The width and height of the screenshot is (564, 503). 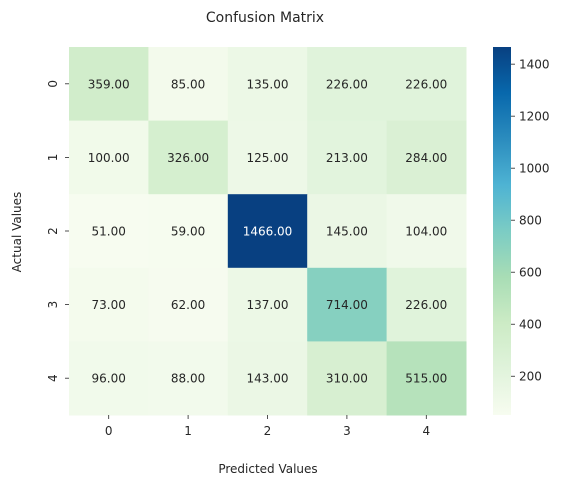 I want to click on cell-value-label-1-0: 100.00, so click(x=109, y=158).